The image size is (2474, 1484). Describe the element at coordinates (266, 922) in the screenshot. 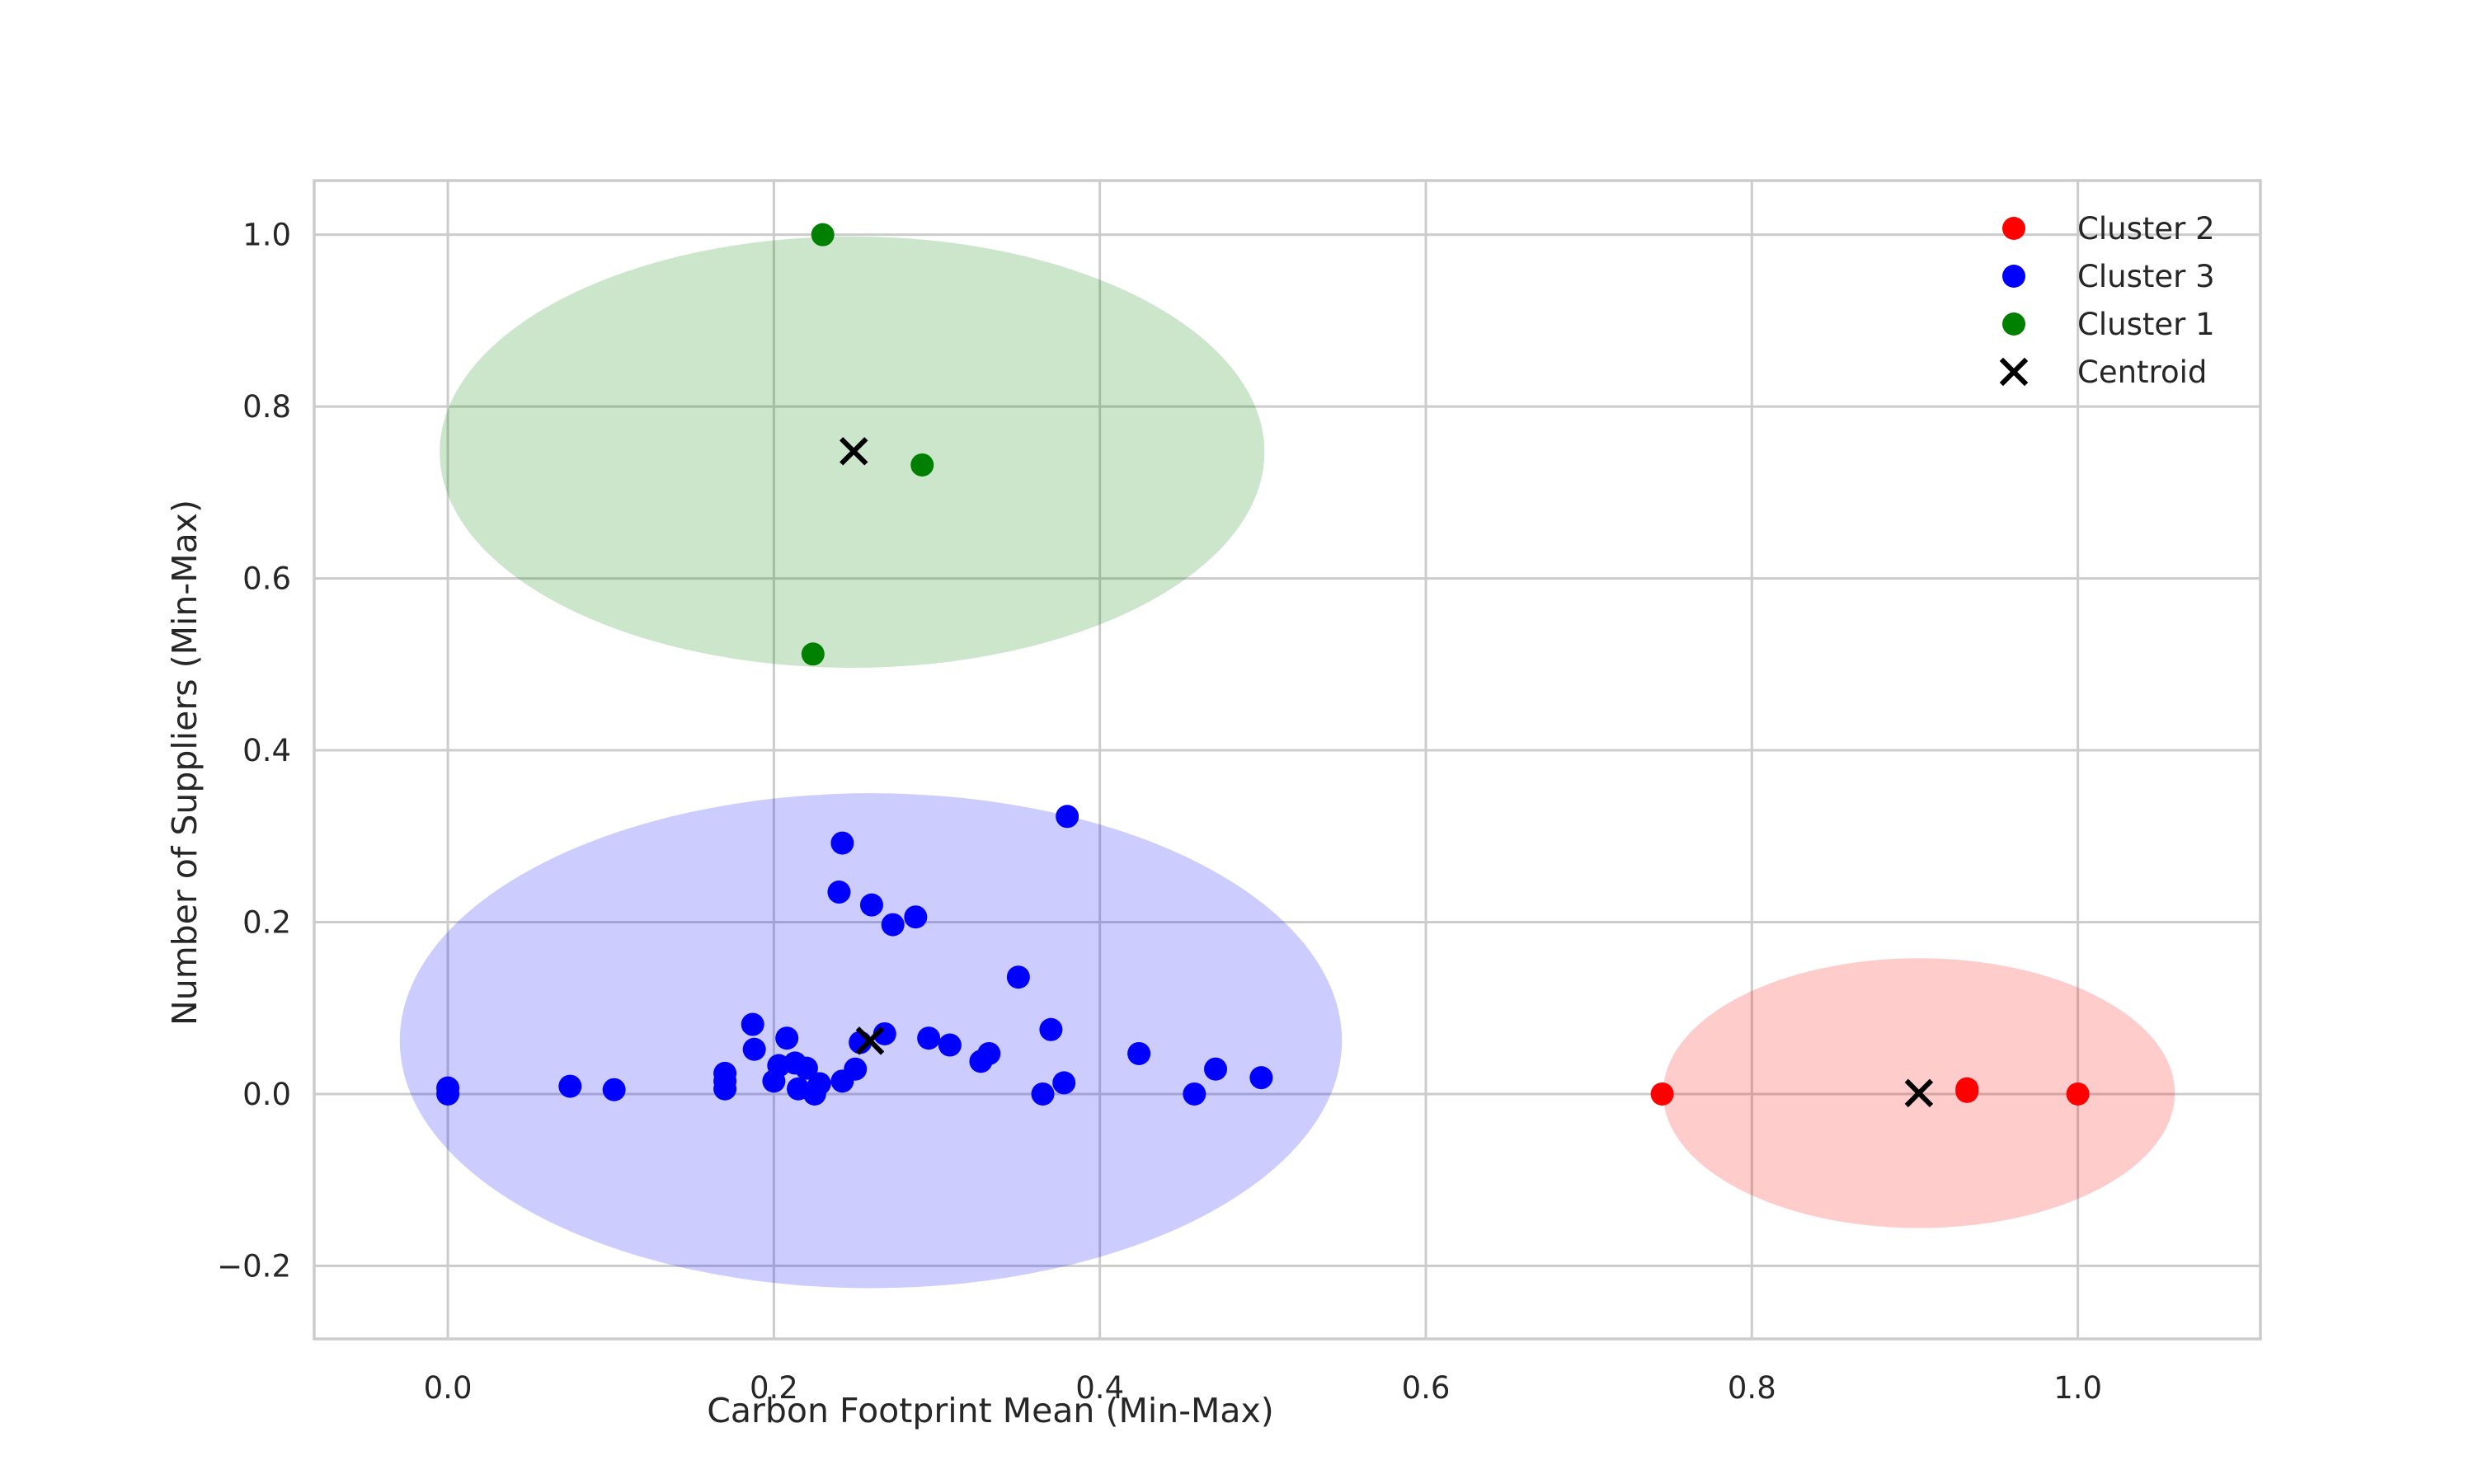

I see `y-tick-label: 0.2` at that location.